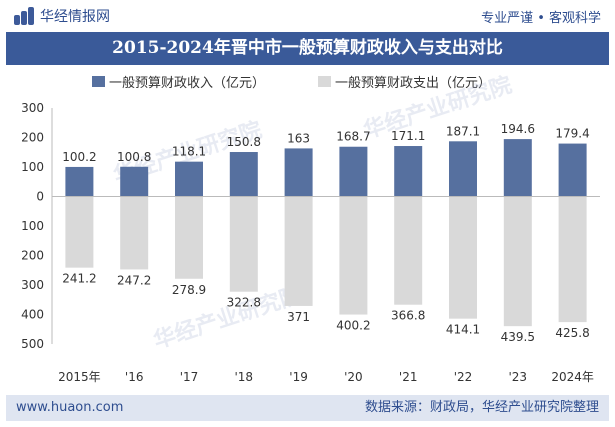  What do you see at coordinates (40, 197) in the screenshot?
I see `y-tick-label: 0` at bounding box center [40, 197].